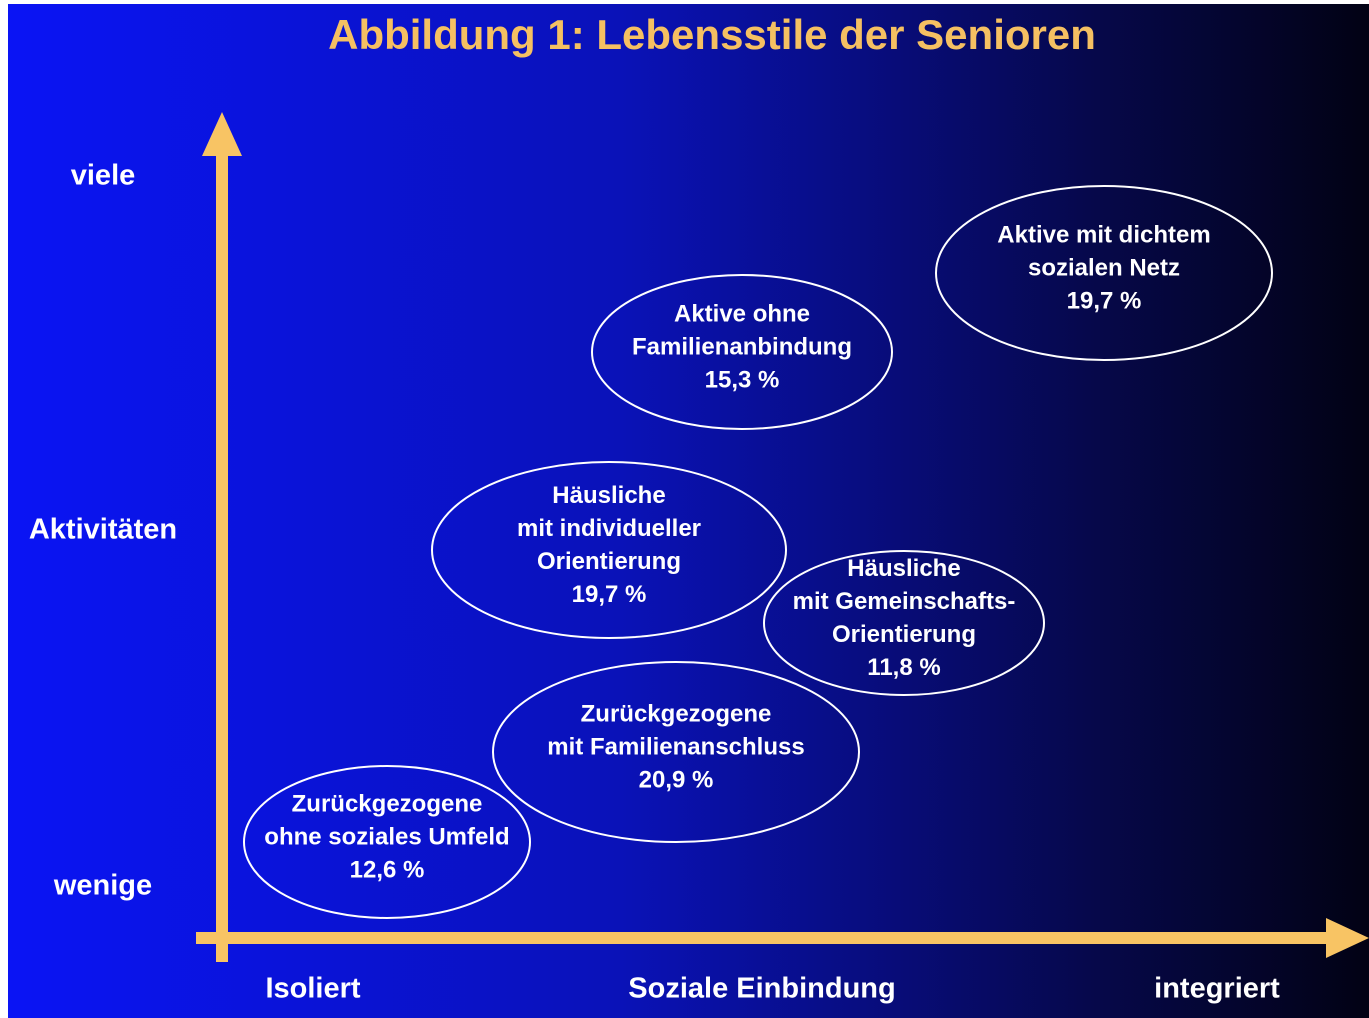 The height and width of the screenshot is (1018, 1369). Describe the element at coordinates (742, 346) in the screenshot. I see `node-label: Familienanbindung` at that location.